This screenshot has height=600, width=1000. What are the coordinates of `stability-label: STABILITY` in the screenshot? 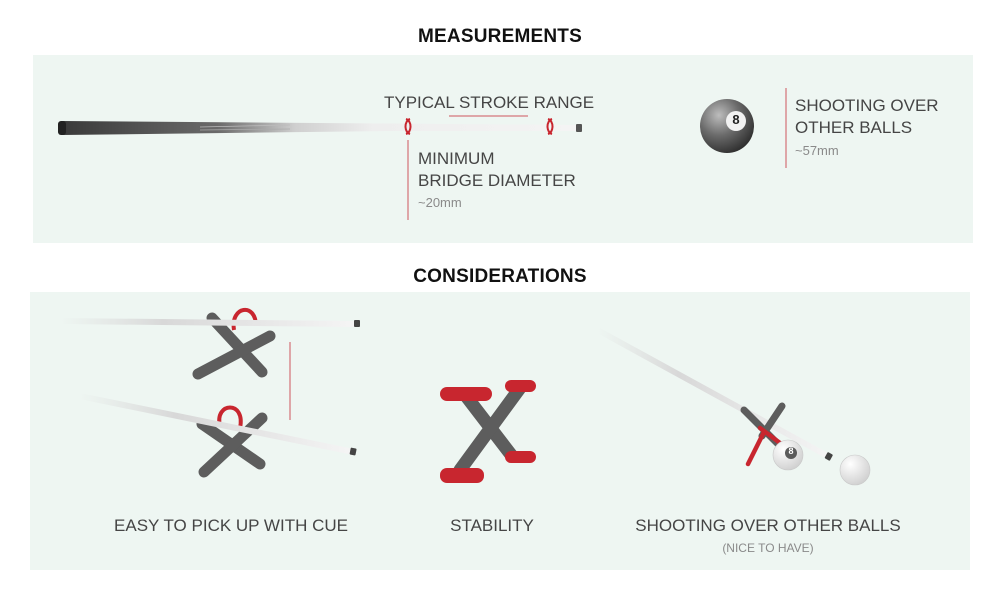 It's located at (492, 525).